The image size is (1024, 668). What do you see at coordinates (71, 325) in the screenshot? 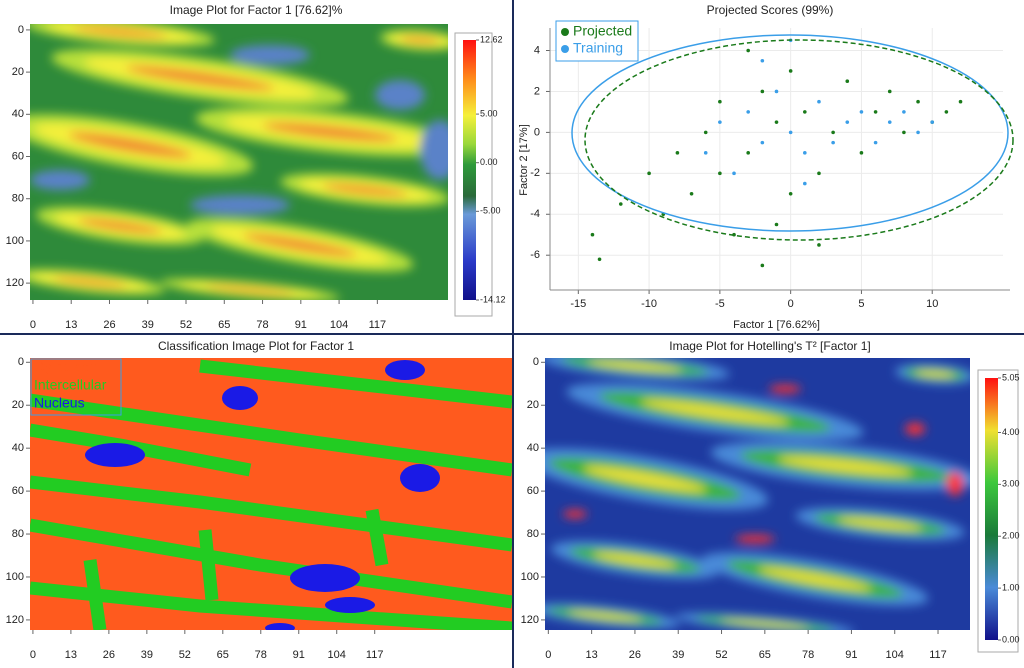
I see `x-tick-label: 13` at bounding box center [71, 325].